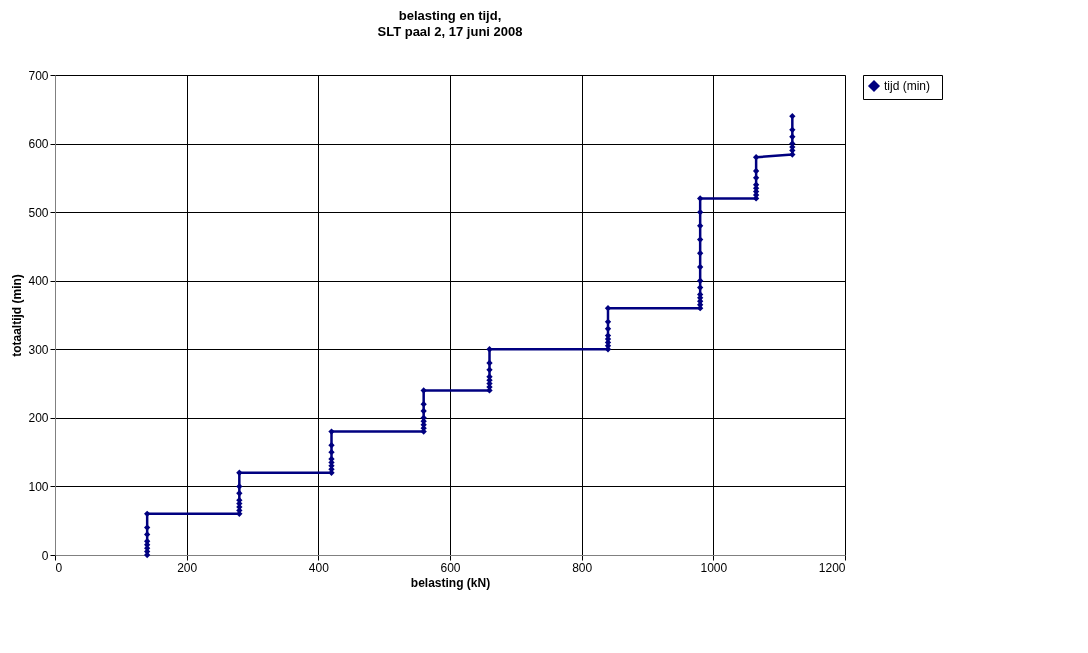 Image resolution: width=1088 pixels, height=653 pixels. Describe the element at coordinates (38, 486) in the screenshot. I see `y-tick-label: 100` at that location.